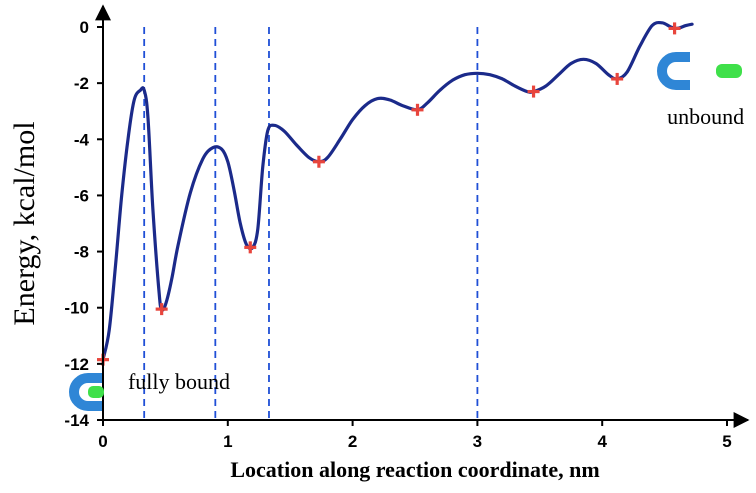 This screenshot has height=493, width=756. What do you see at coordinates (76, 420) in the screenshot?
I see `y-tick-label: -14` at bounding box center [76, 420].